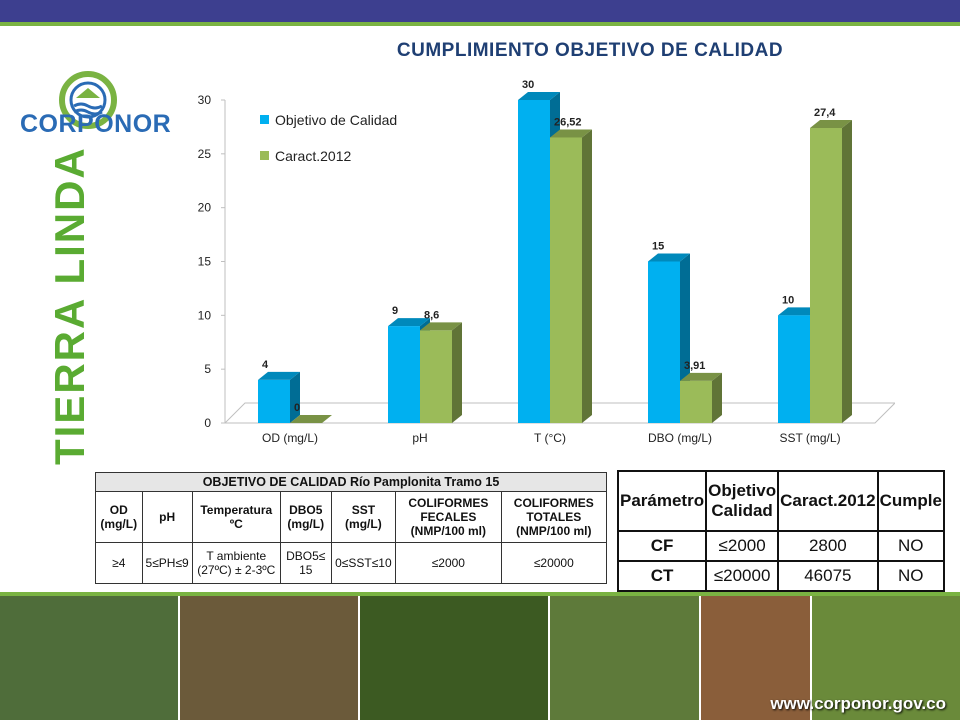 The height and width of the screenshot is (720, 960). I want to click on data-label: 0, so click(297, 408).